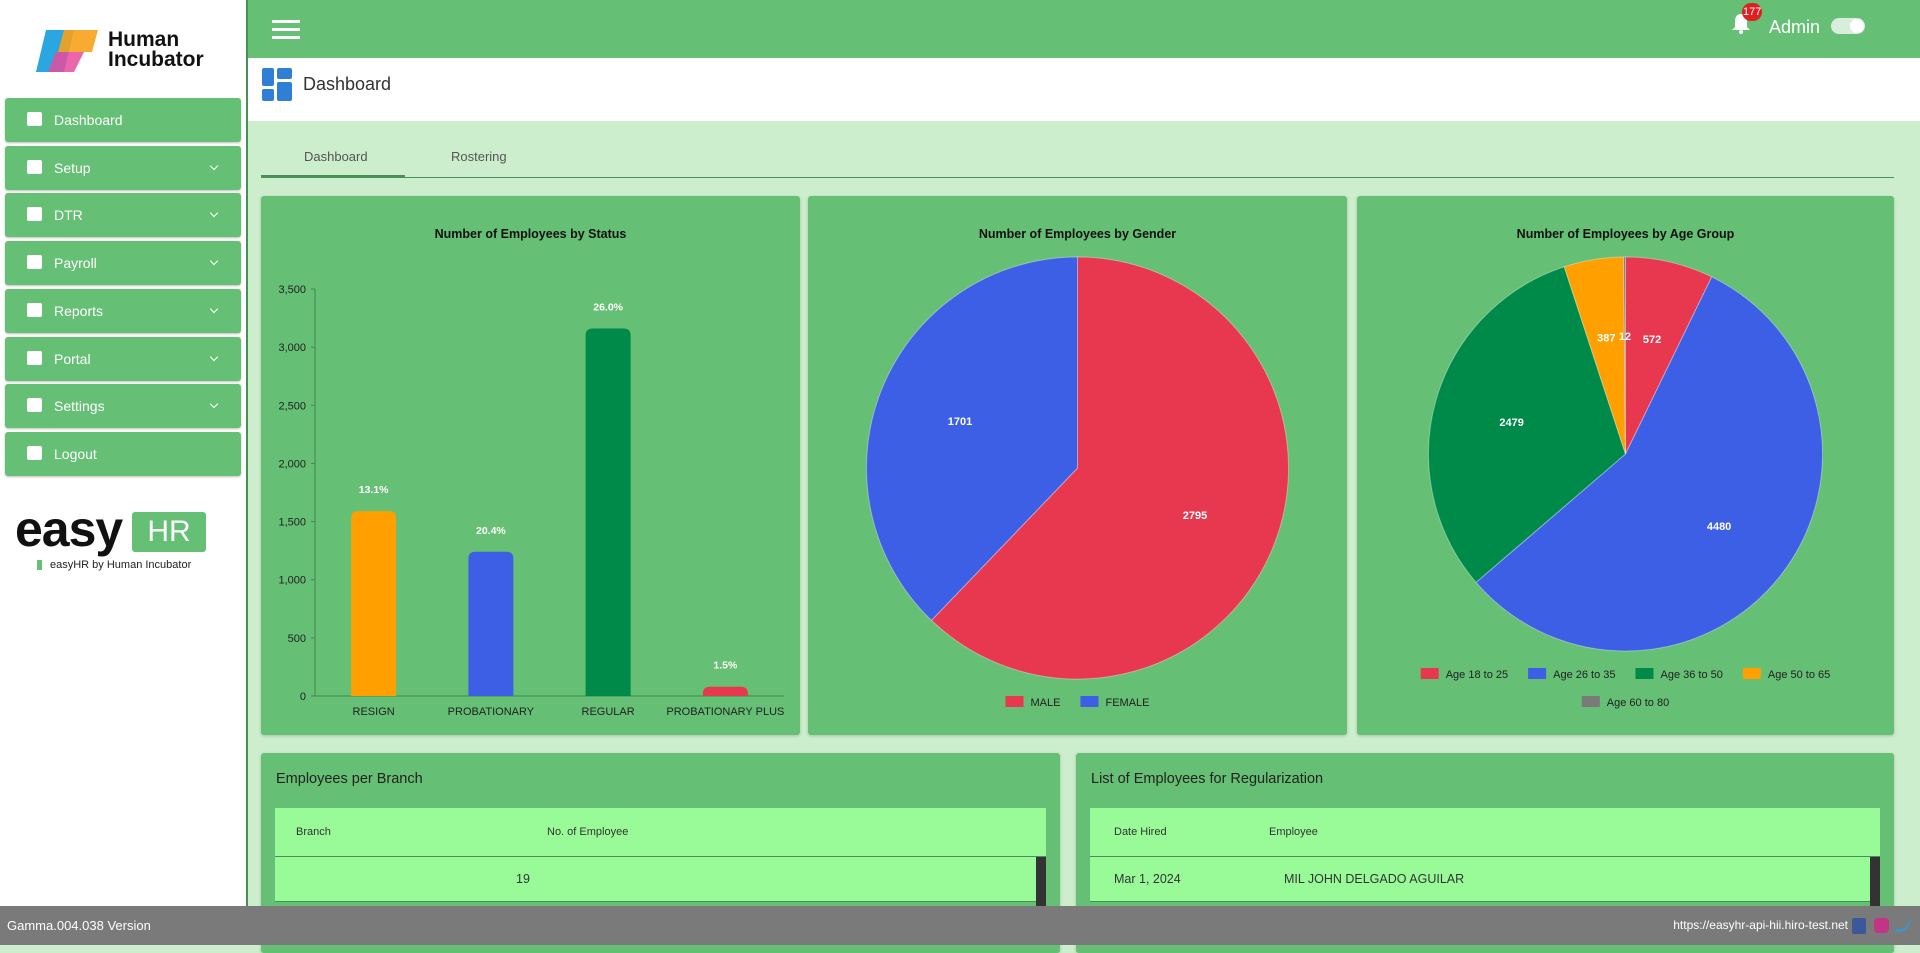 This screenshot has height=953, width=1920. Describe the element at coordinates (297, 639) in the screenshot. I see `y-tick-label: 500` at that location.